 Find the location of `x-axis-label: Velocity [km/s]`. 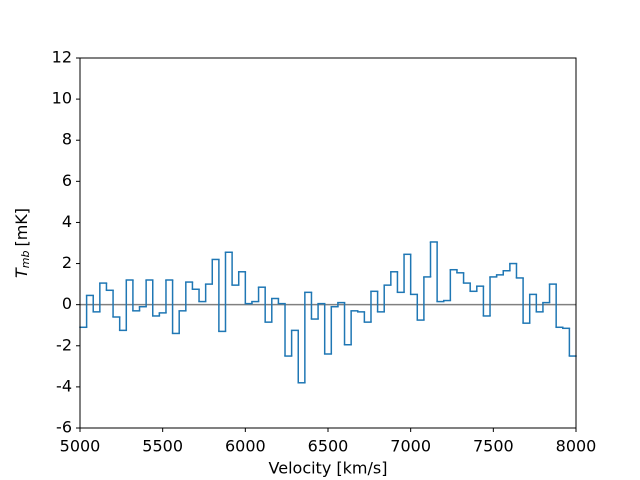

x-axis-label: Velocity [km/s] is located at coordinates (328, 468).